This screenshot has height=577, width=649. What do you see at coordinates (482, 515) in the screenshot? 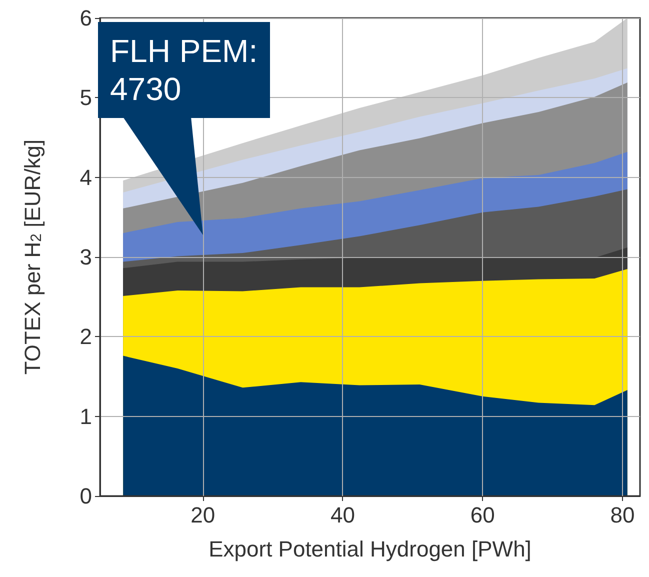
I see `x-tick-label: 60` at bounding box center [482, 515].